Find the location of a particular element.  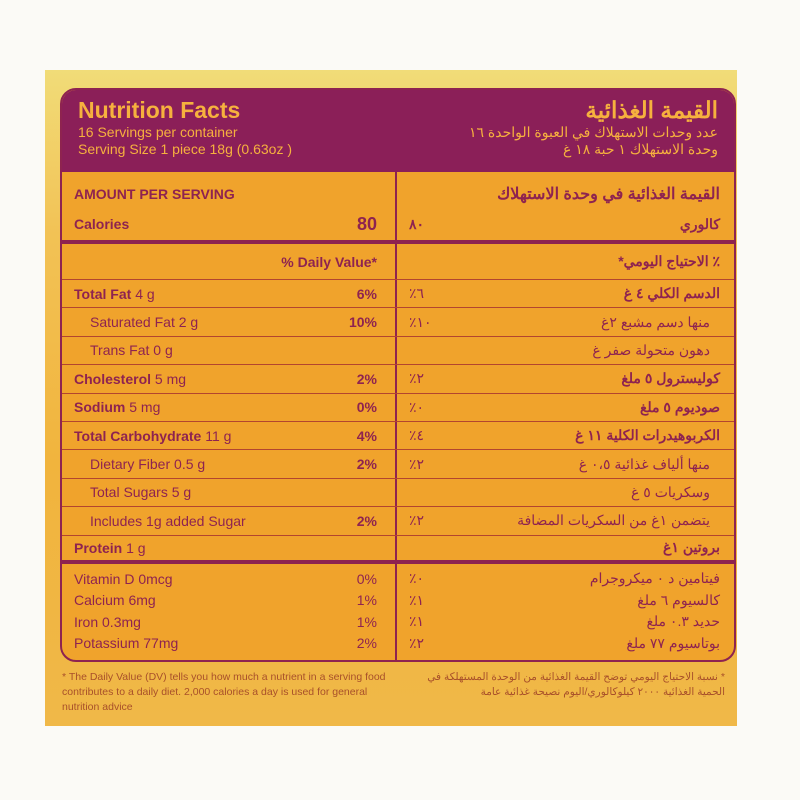

nutrient-name: Saturated Fat is located at coordinates (132, 322).